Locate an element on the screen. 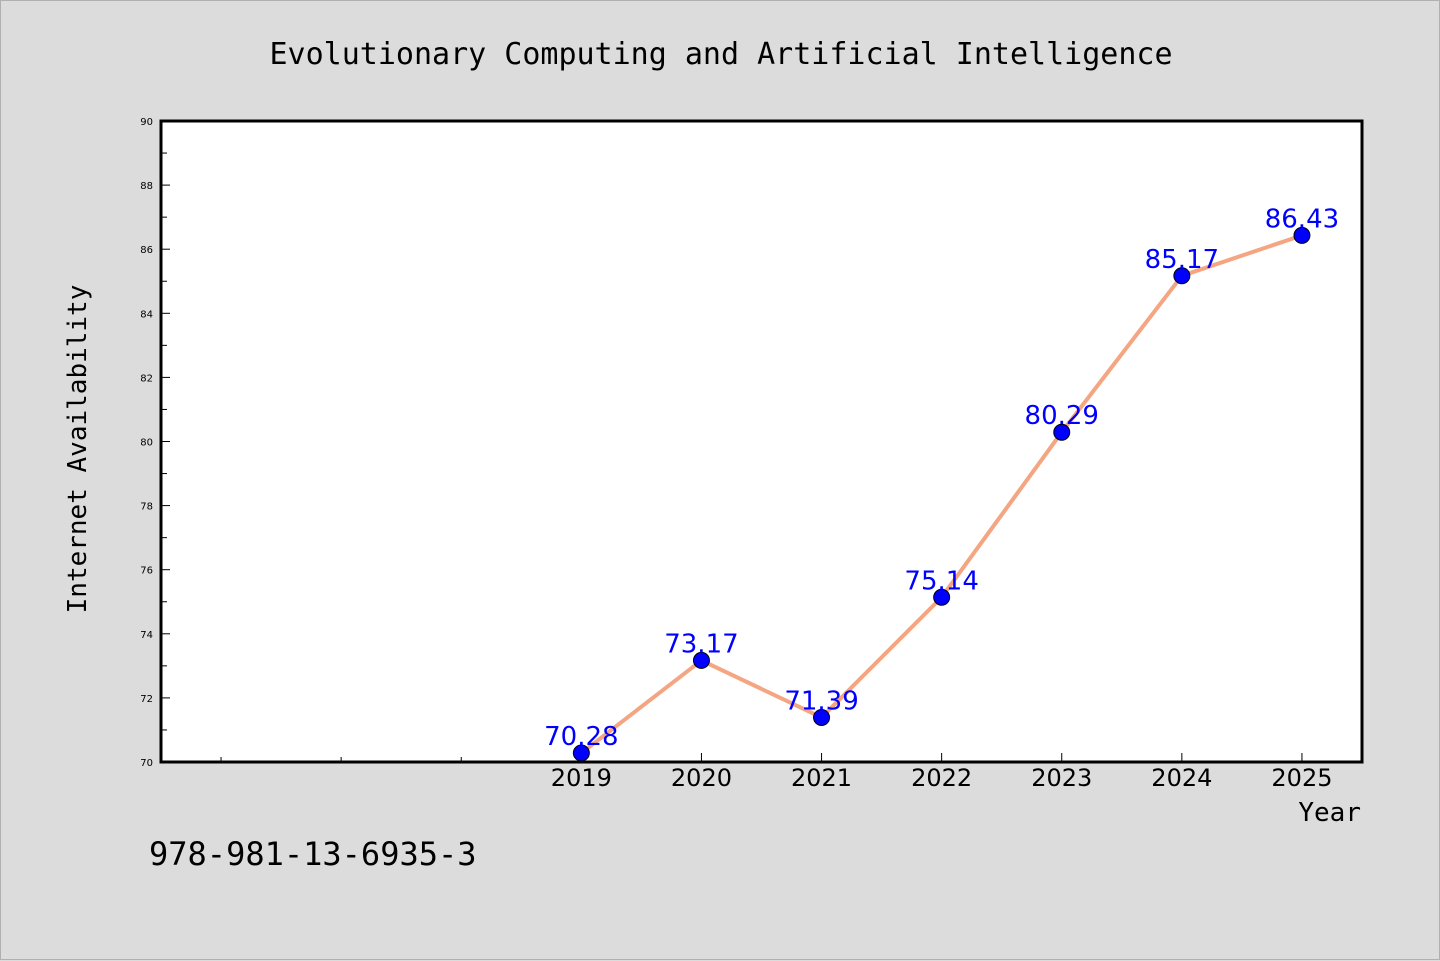 The width and height of the screenshot is (1440, 961). y-tick-label: 80 is located at coordinates (146, 443).